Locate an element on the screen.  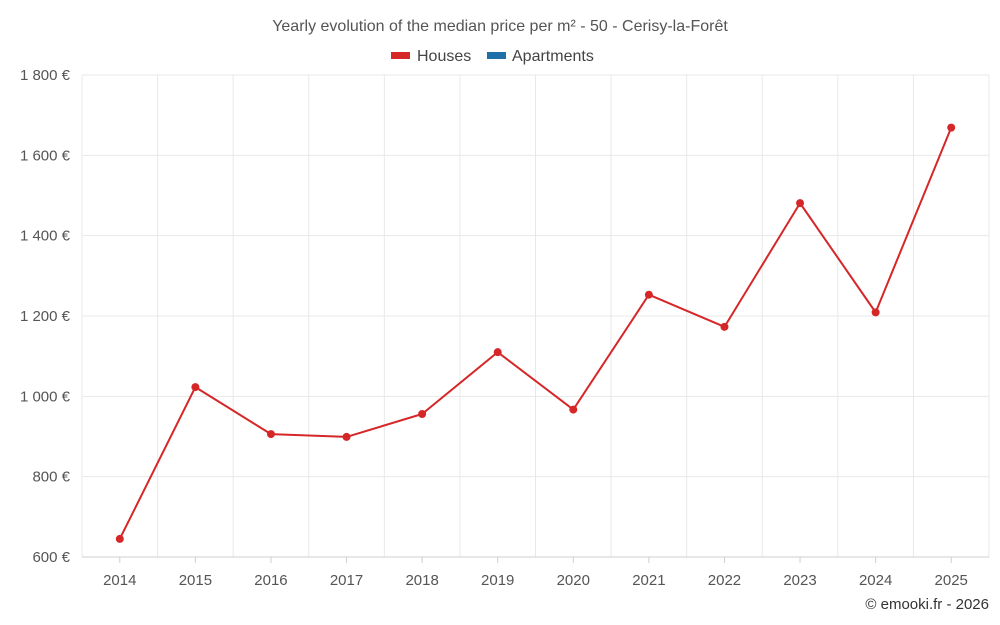
y-tick-label: 1 800 € is located at coordinates (45, 75).